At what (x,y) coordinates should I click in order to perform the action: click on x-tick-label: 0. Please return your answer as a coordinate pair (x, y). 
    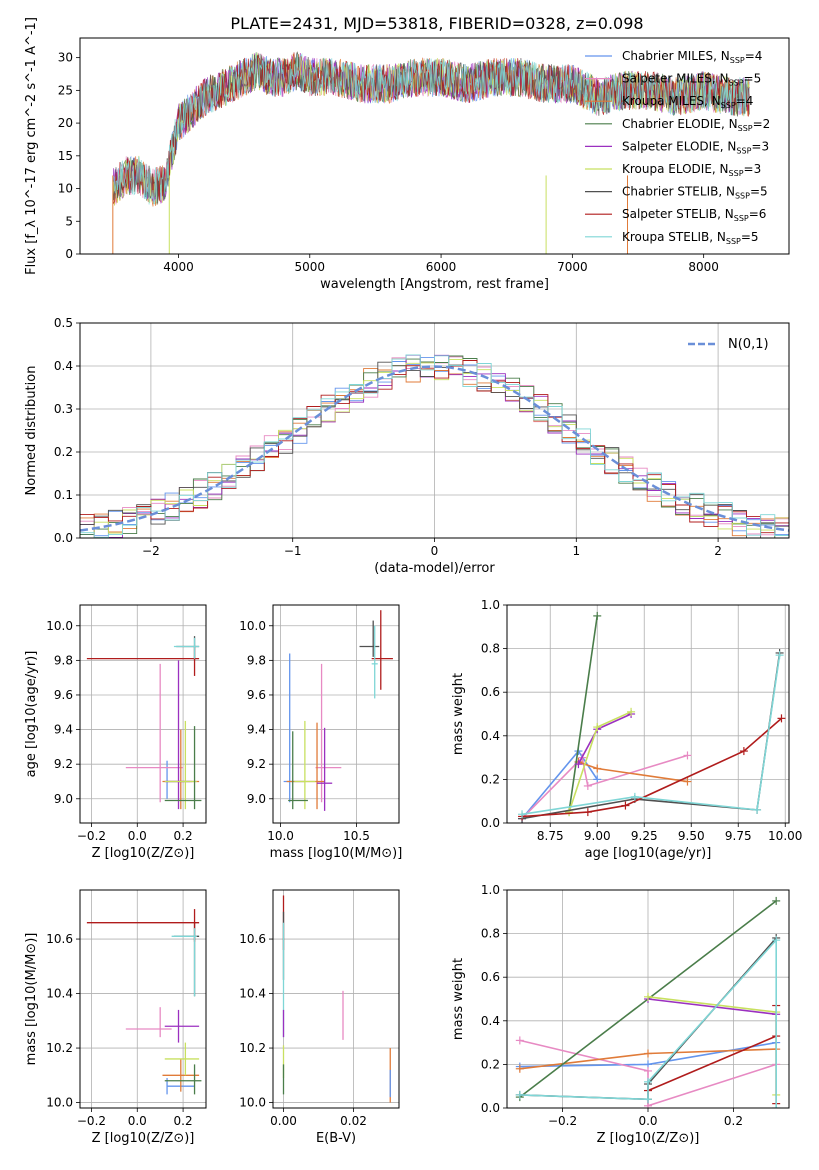
    Looking at the image, I should click on (435, 551).